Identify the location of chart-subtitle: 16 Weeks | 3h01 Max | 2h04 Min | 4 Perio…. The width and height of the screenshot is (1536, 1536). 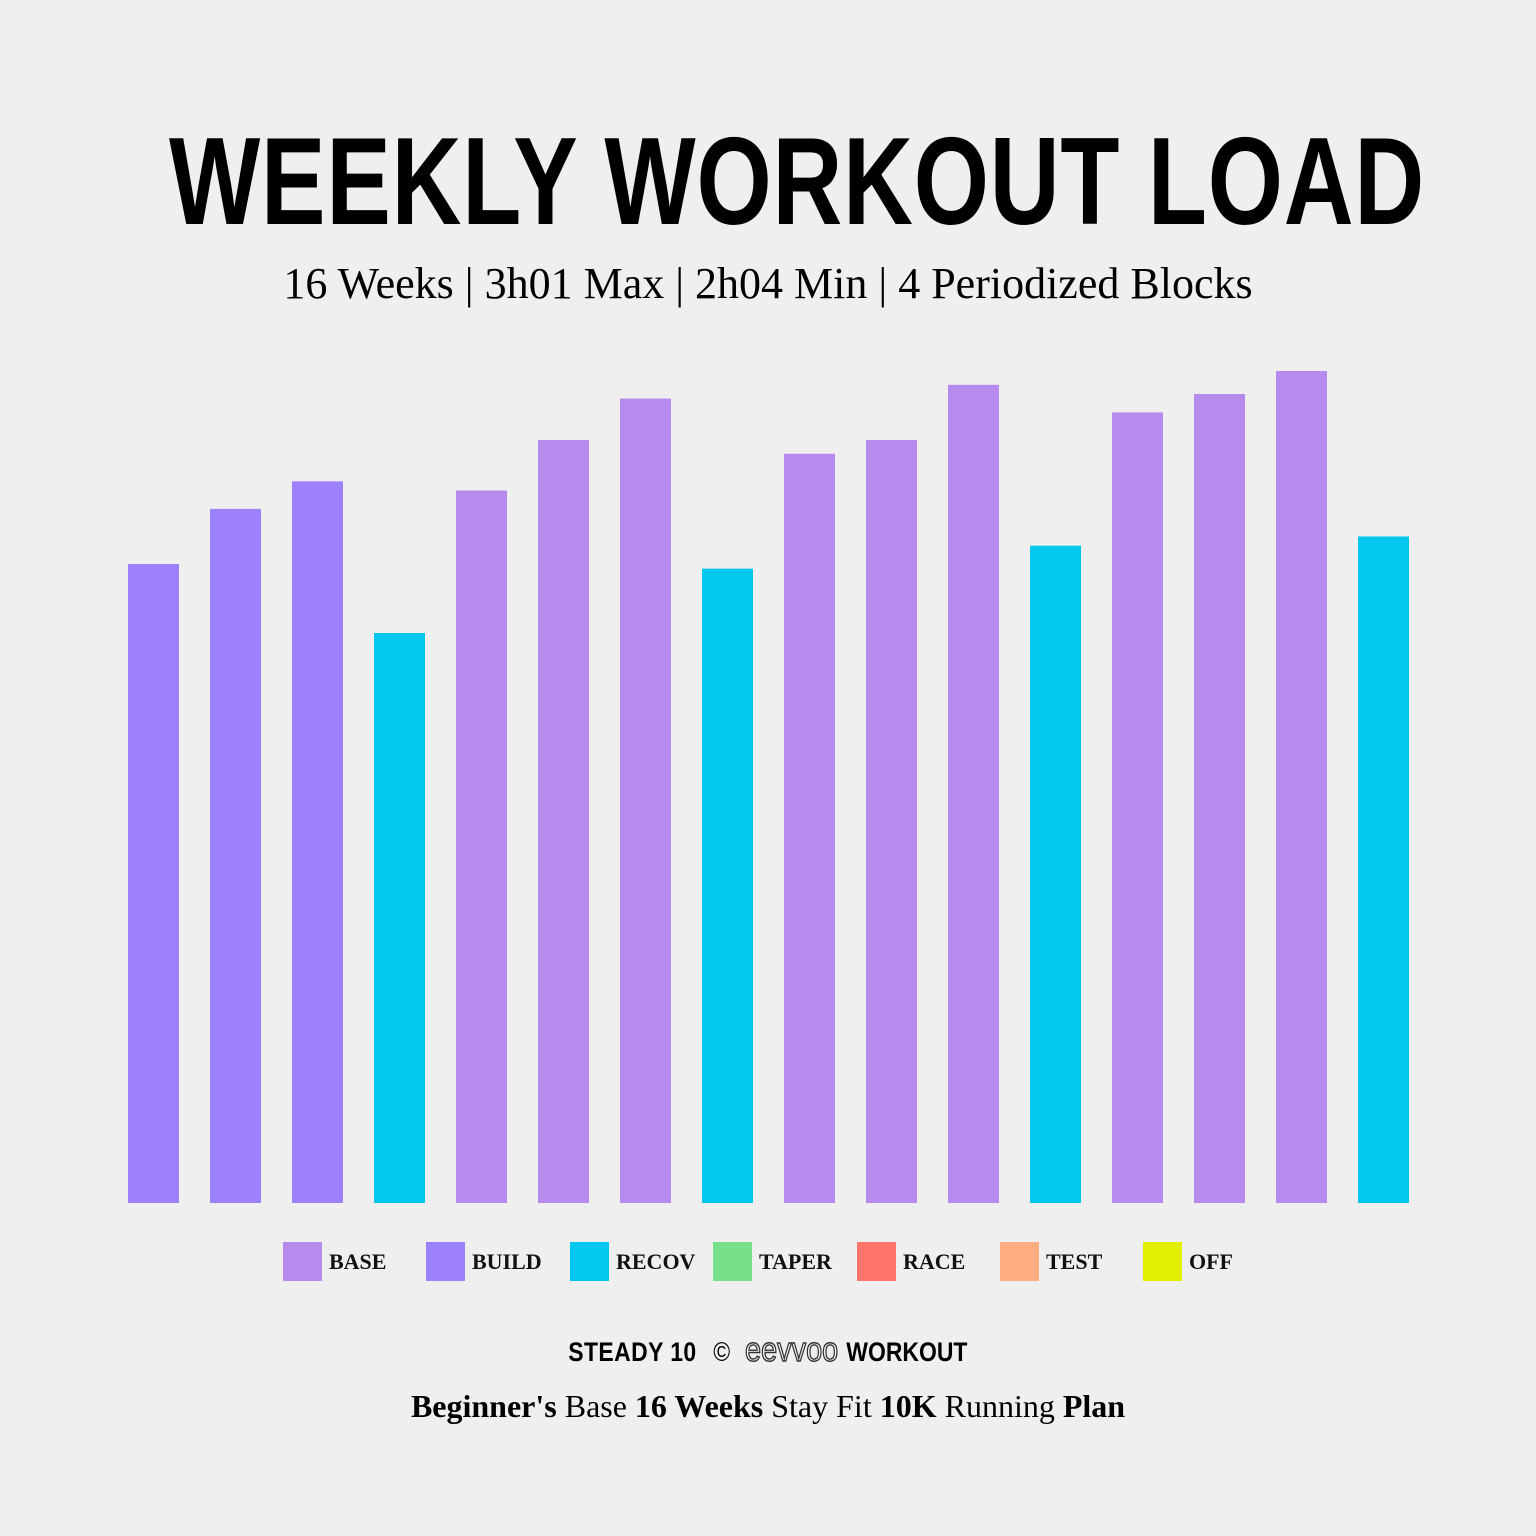
(768, 283).